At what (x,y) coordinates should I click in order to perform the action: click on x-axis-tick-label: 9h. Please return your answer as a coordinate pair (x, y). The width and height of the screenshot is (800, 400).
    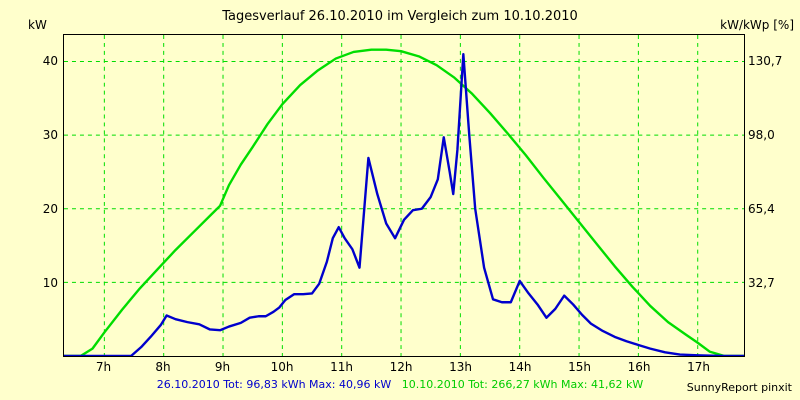
    Looking at the image, I should click on (222, 367).